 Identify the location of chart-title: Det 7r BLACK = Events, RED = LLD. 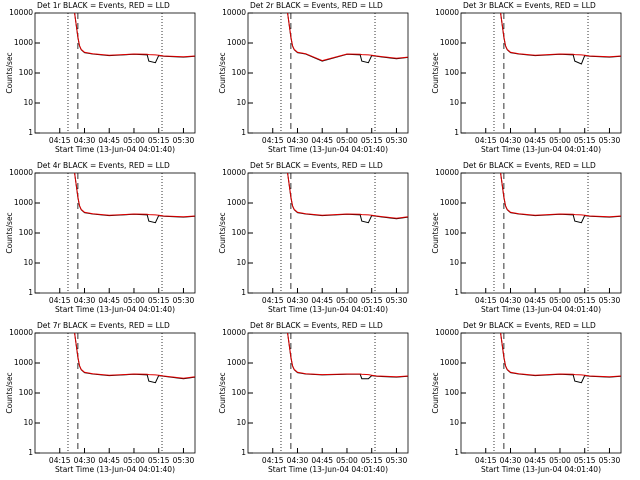
(103, 325).